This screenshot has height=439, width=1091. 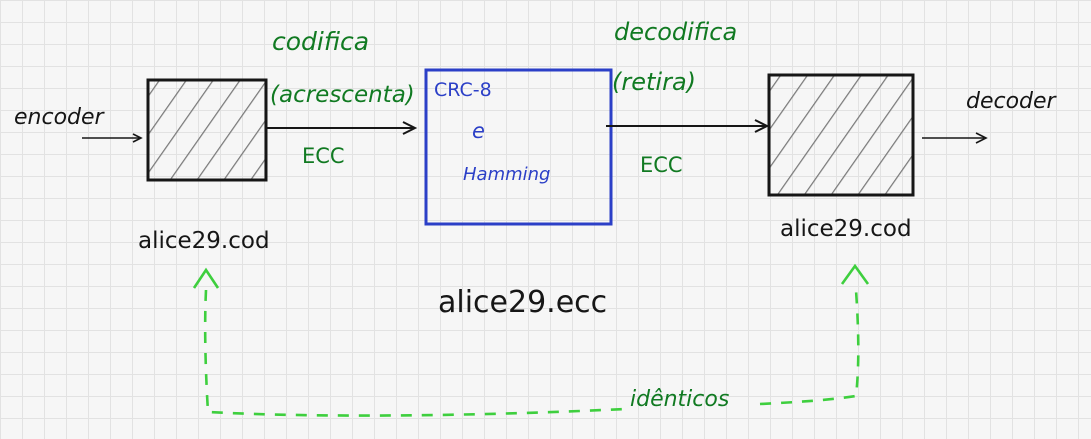 I want to click on right-decoded-block, so click(x=841, y=135).